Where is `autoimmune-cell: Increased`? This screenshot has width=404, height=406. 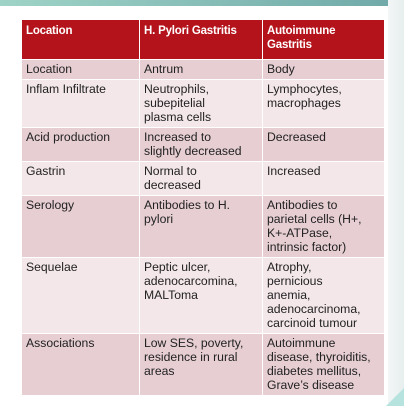
autoimmune-cell: Increased is located at coordinates (323, 178).